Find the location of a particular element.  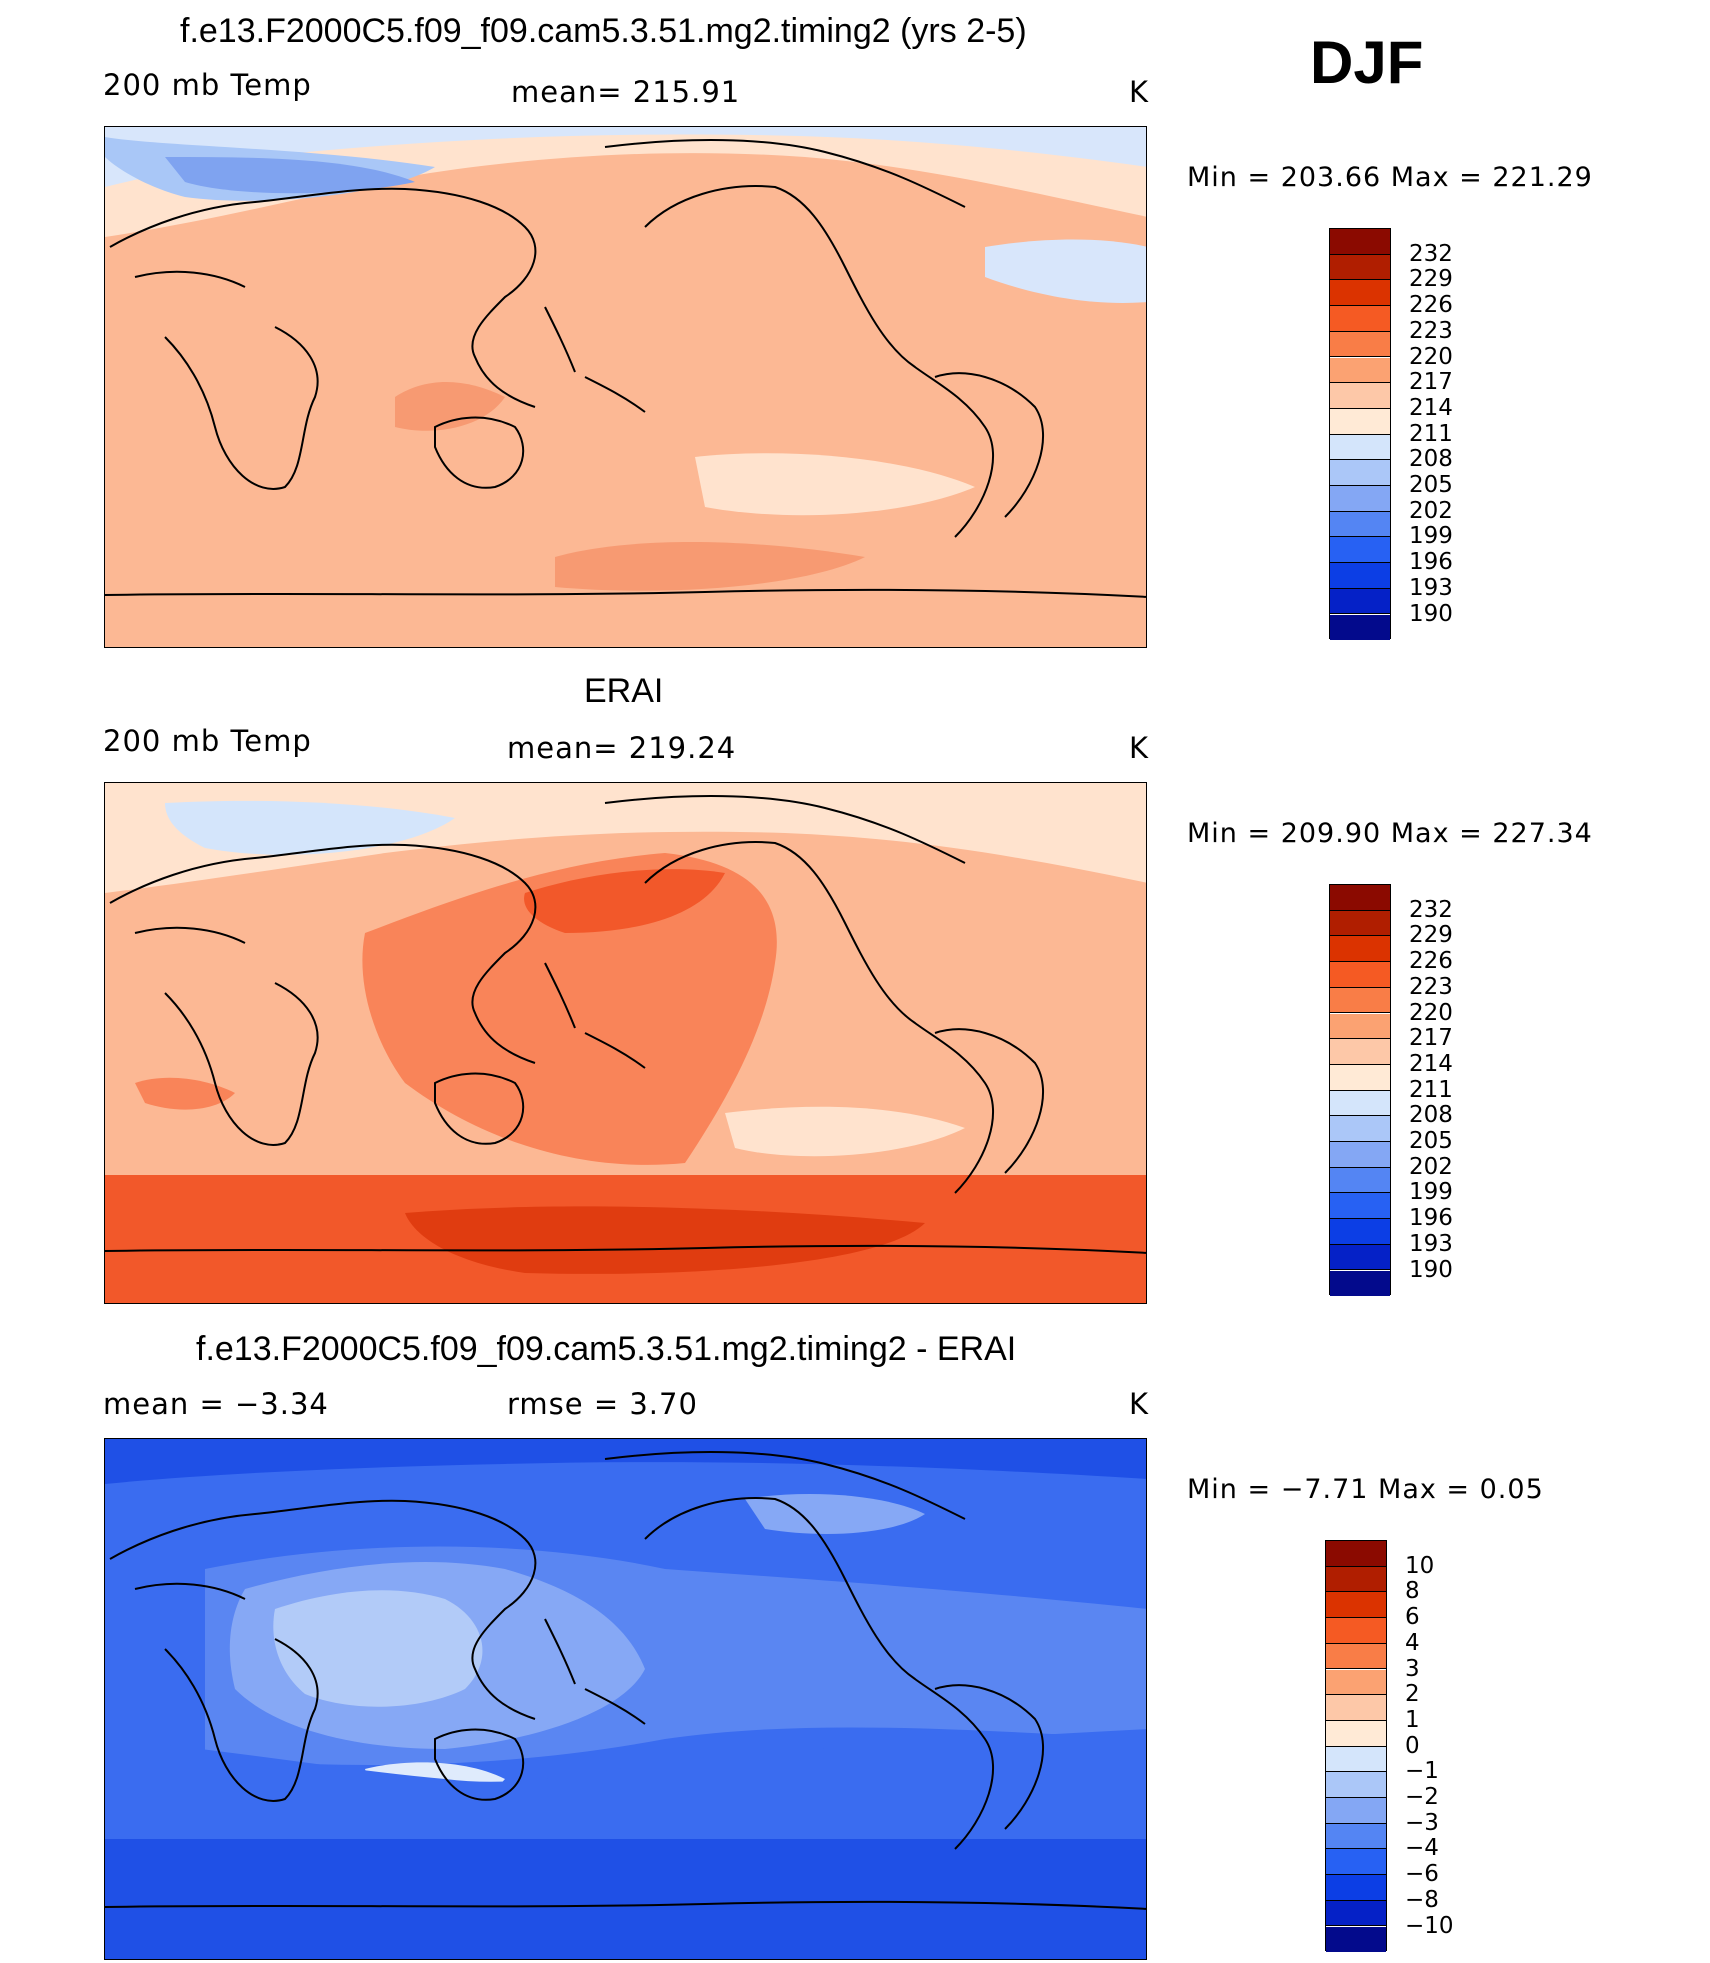

panel-rmse-diff: rmse = 3.70 is located at coordinates (602, 1404).